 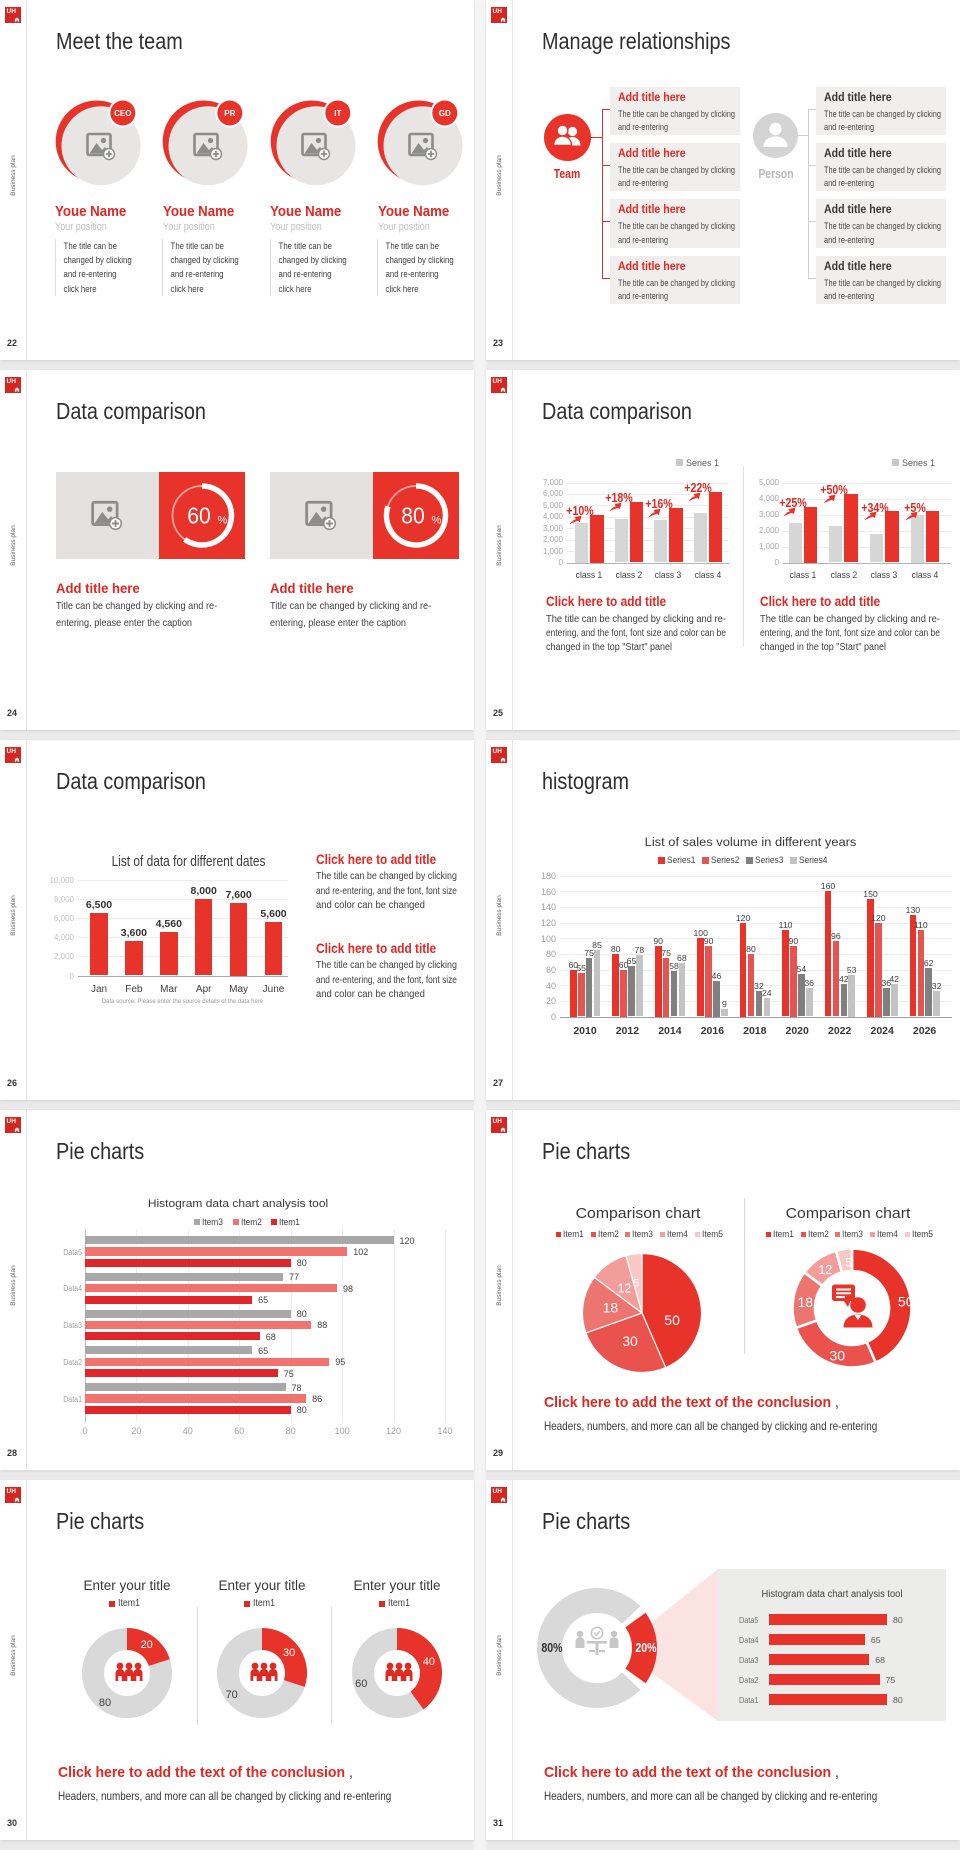 What do you see at coordinates (445, 113) in the screenshot?
I see `svg-text: GD` at bounding box center [445, 113].